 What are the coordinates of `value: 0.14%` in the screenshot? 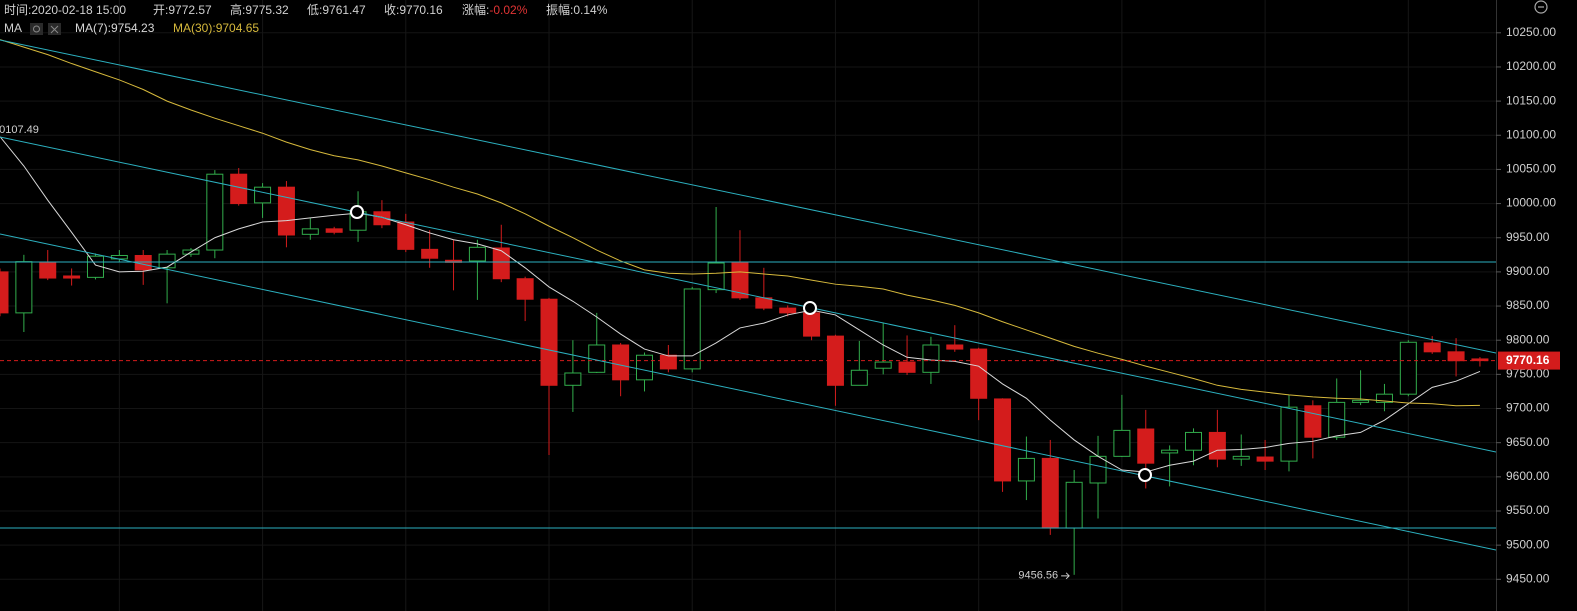 It's located at (590, 10).